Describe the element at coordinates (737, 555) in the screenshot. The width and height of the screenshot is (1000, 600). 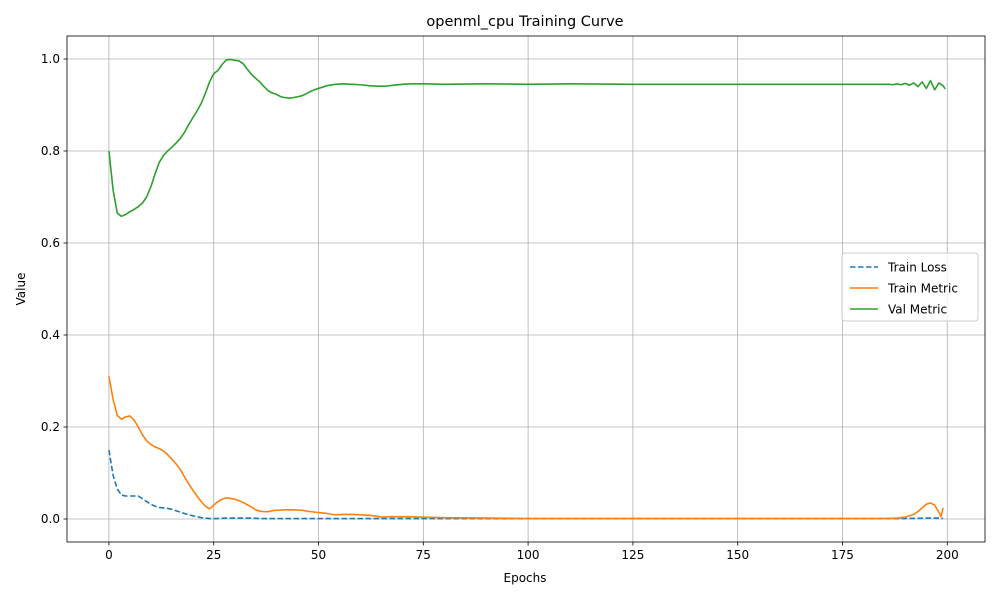
I see `x-tick-label: 150` at that location.